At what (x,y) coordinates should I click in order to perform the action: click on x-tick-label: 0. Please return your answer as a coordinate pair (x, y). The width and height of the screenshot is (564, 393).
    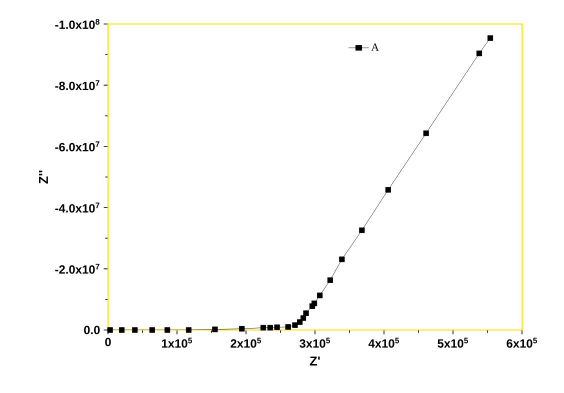
    Looking at the image, I should click on (108, 342).